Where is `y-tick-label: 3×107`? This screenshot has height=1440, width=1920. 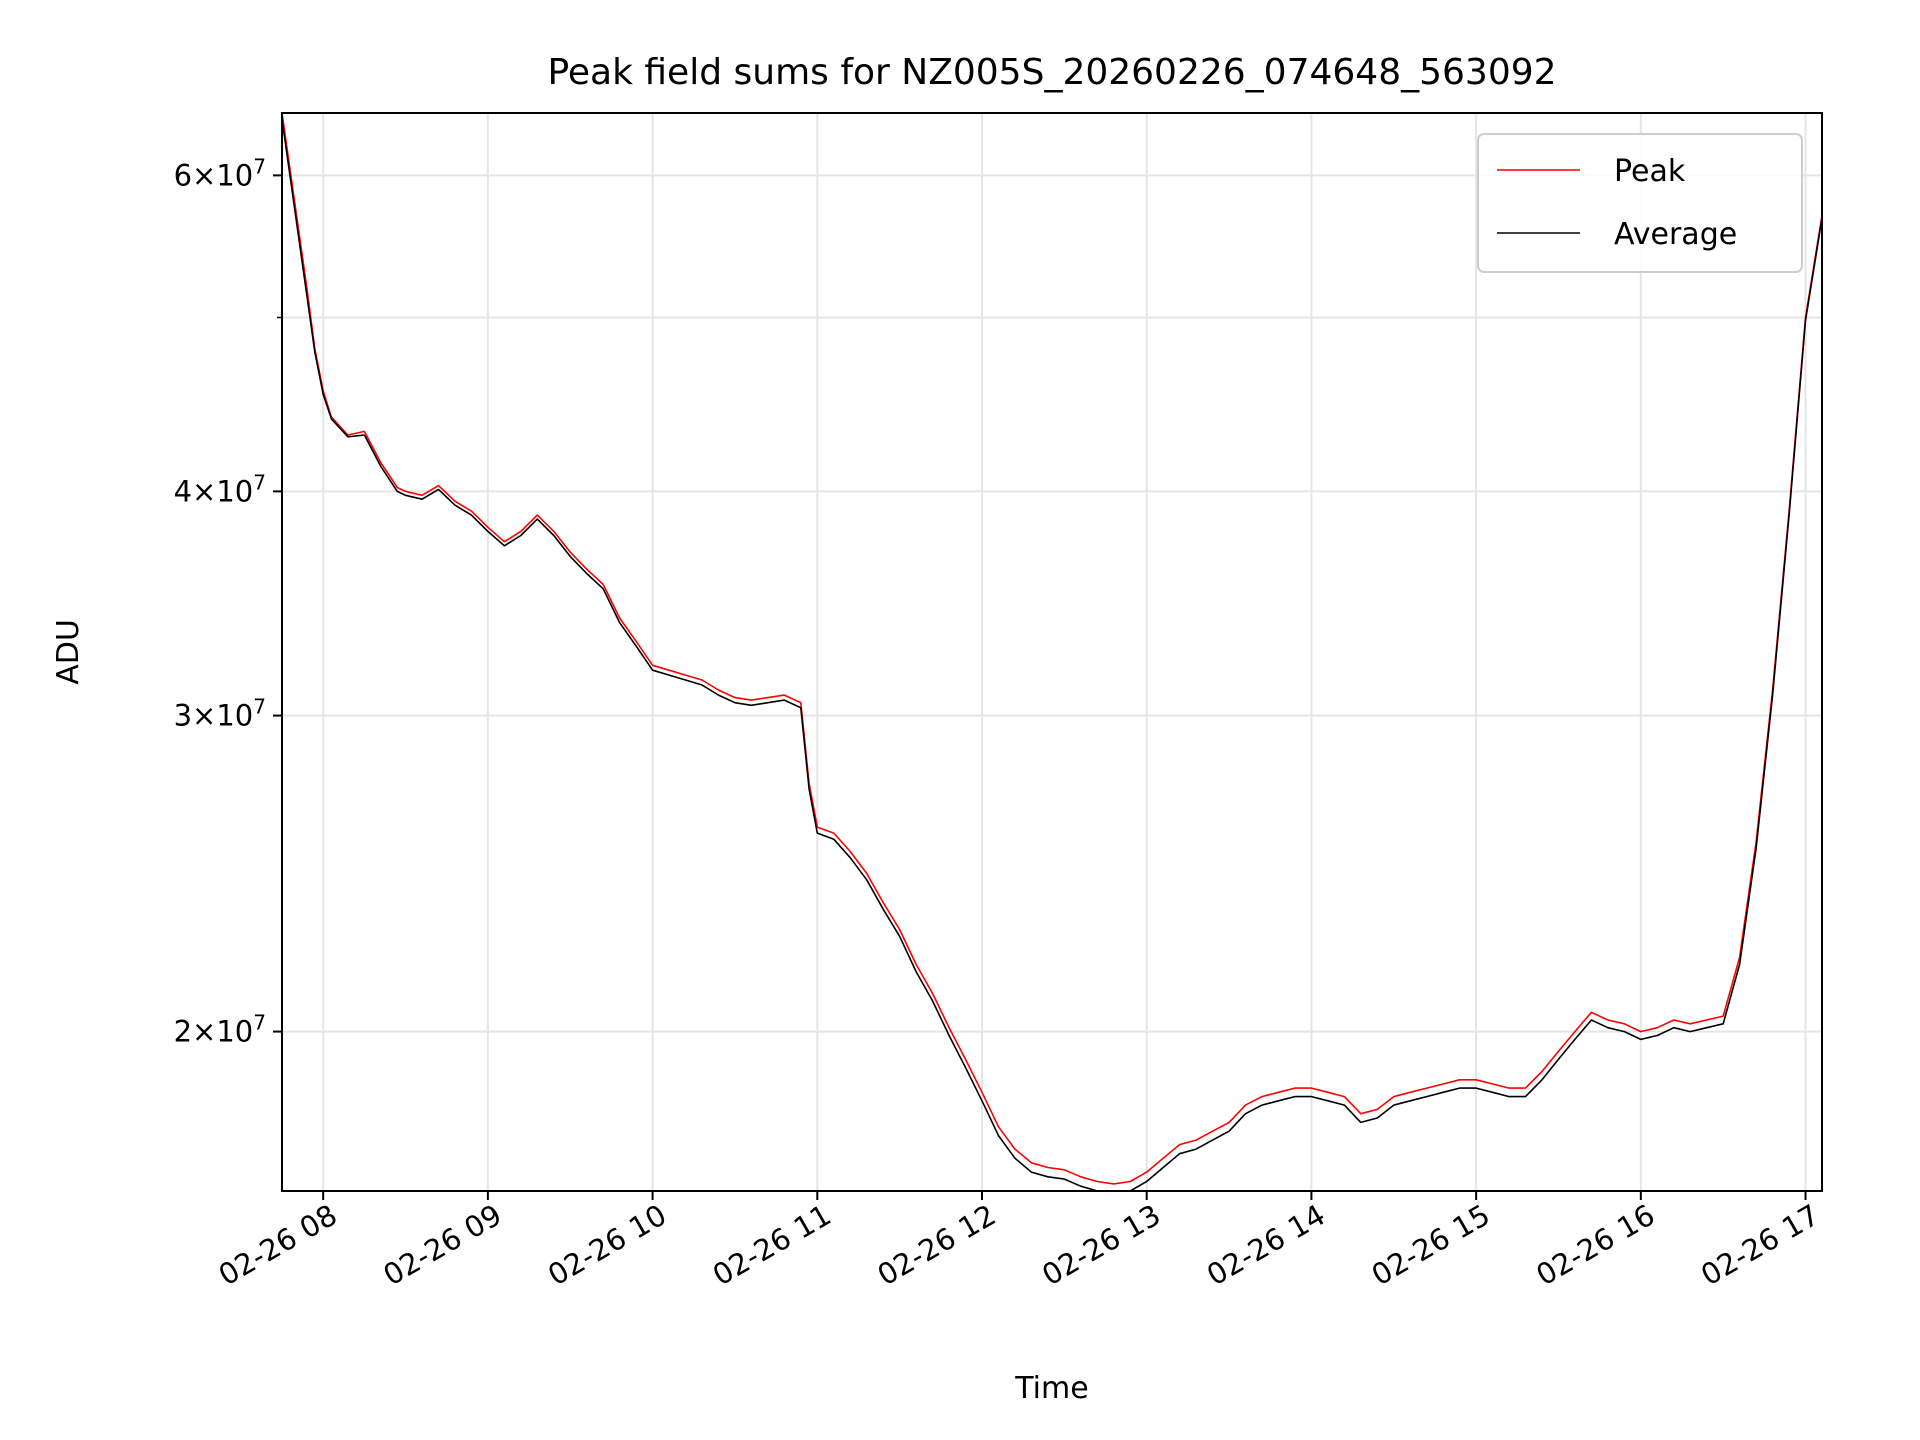
y-tick-label: 3×107 is located at coordinates (220, 714).